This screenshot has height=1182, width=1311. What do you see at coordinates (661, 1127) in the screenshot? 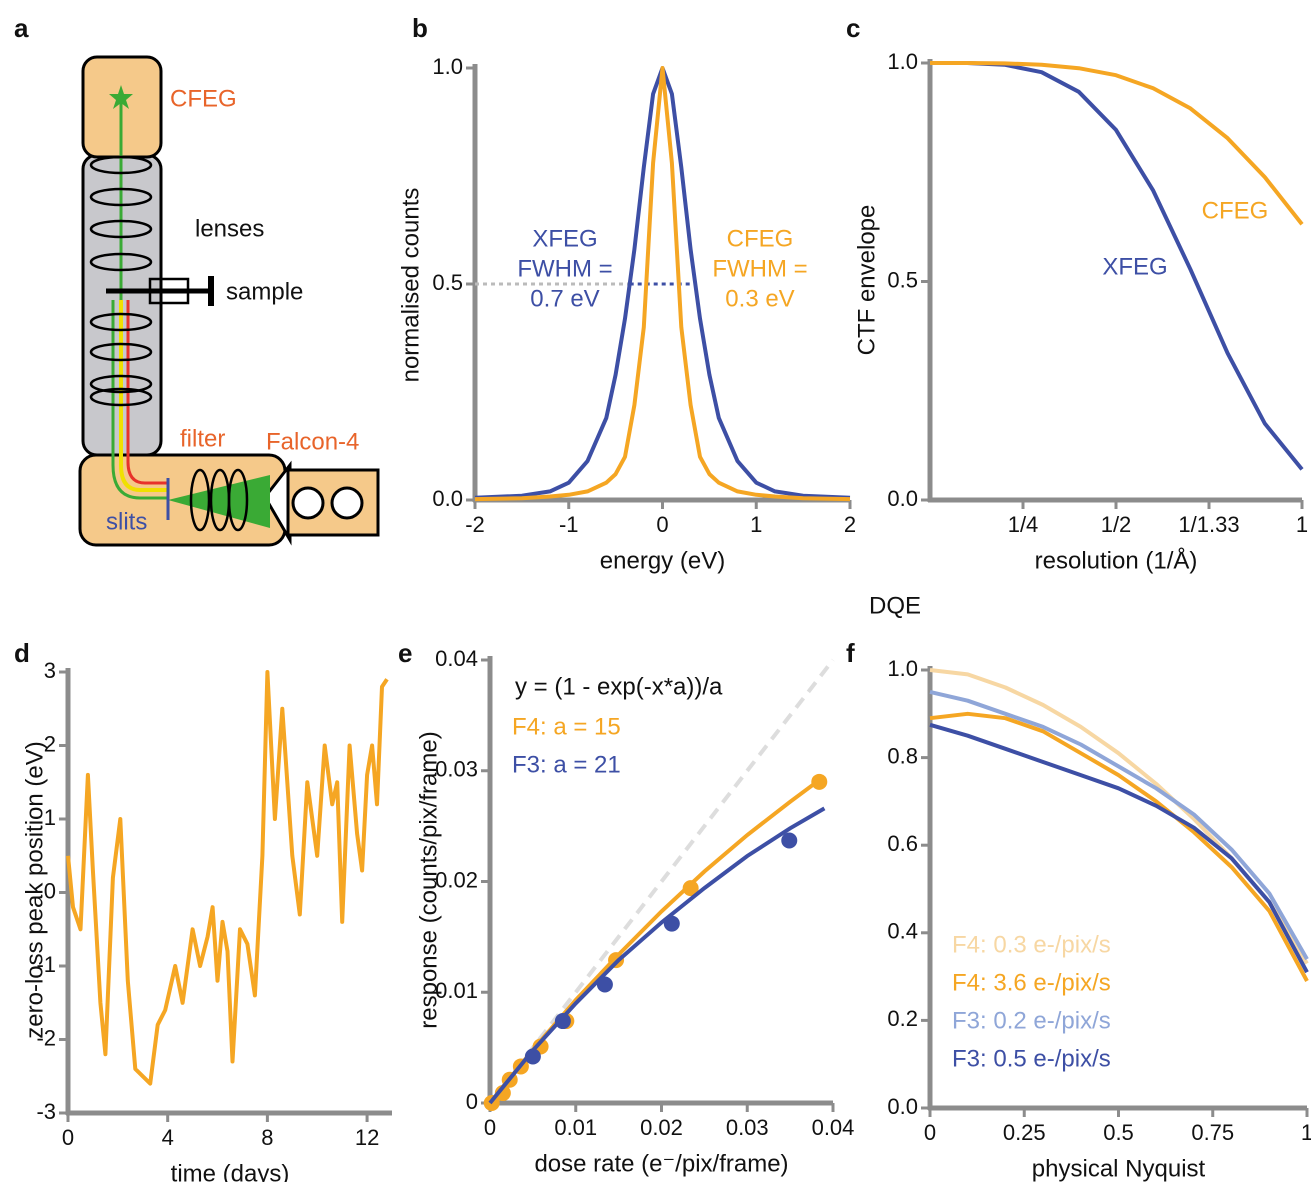
I see `x-tick-label: 0.02` at bounding box center [661, 1127].